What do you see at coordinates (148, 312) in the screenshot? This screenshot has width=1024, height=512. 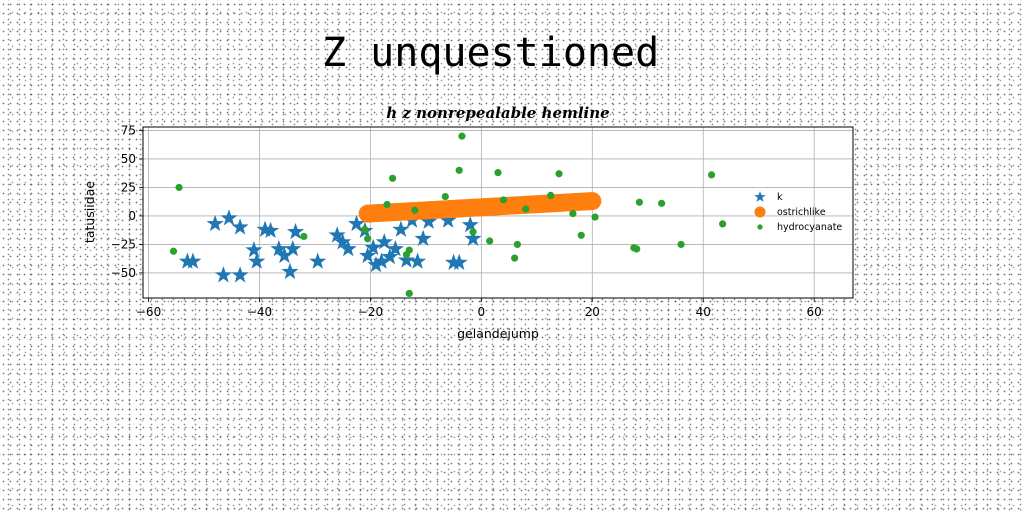 I see `x-tick-label: −60` at bounding box center [148, 312].